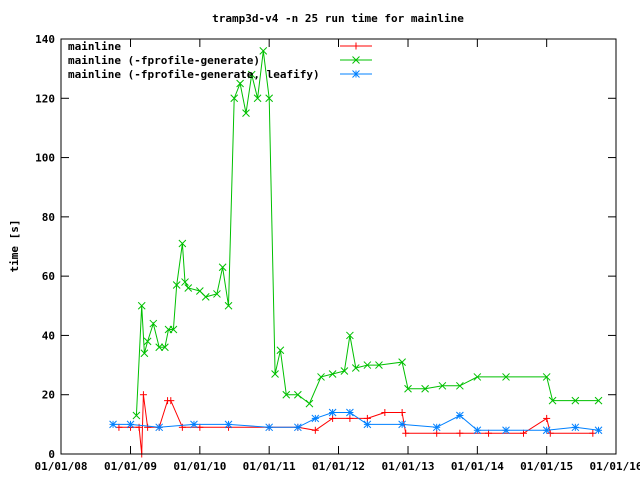  What do you see at coordinates (48, 395) in the screenshot?
I see `y-tick-label: 20` at bounding box center [48, 395].